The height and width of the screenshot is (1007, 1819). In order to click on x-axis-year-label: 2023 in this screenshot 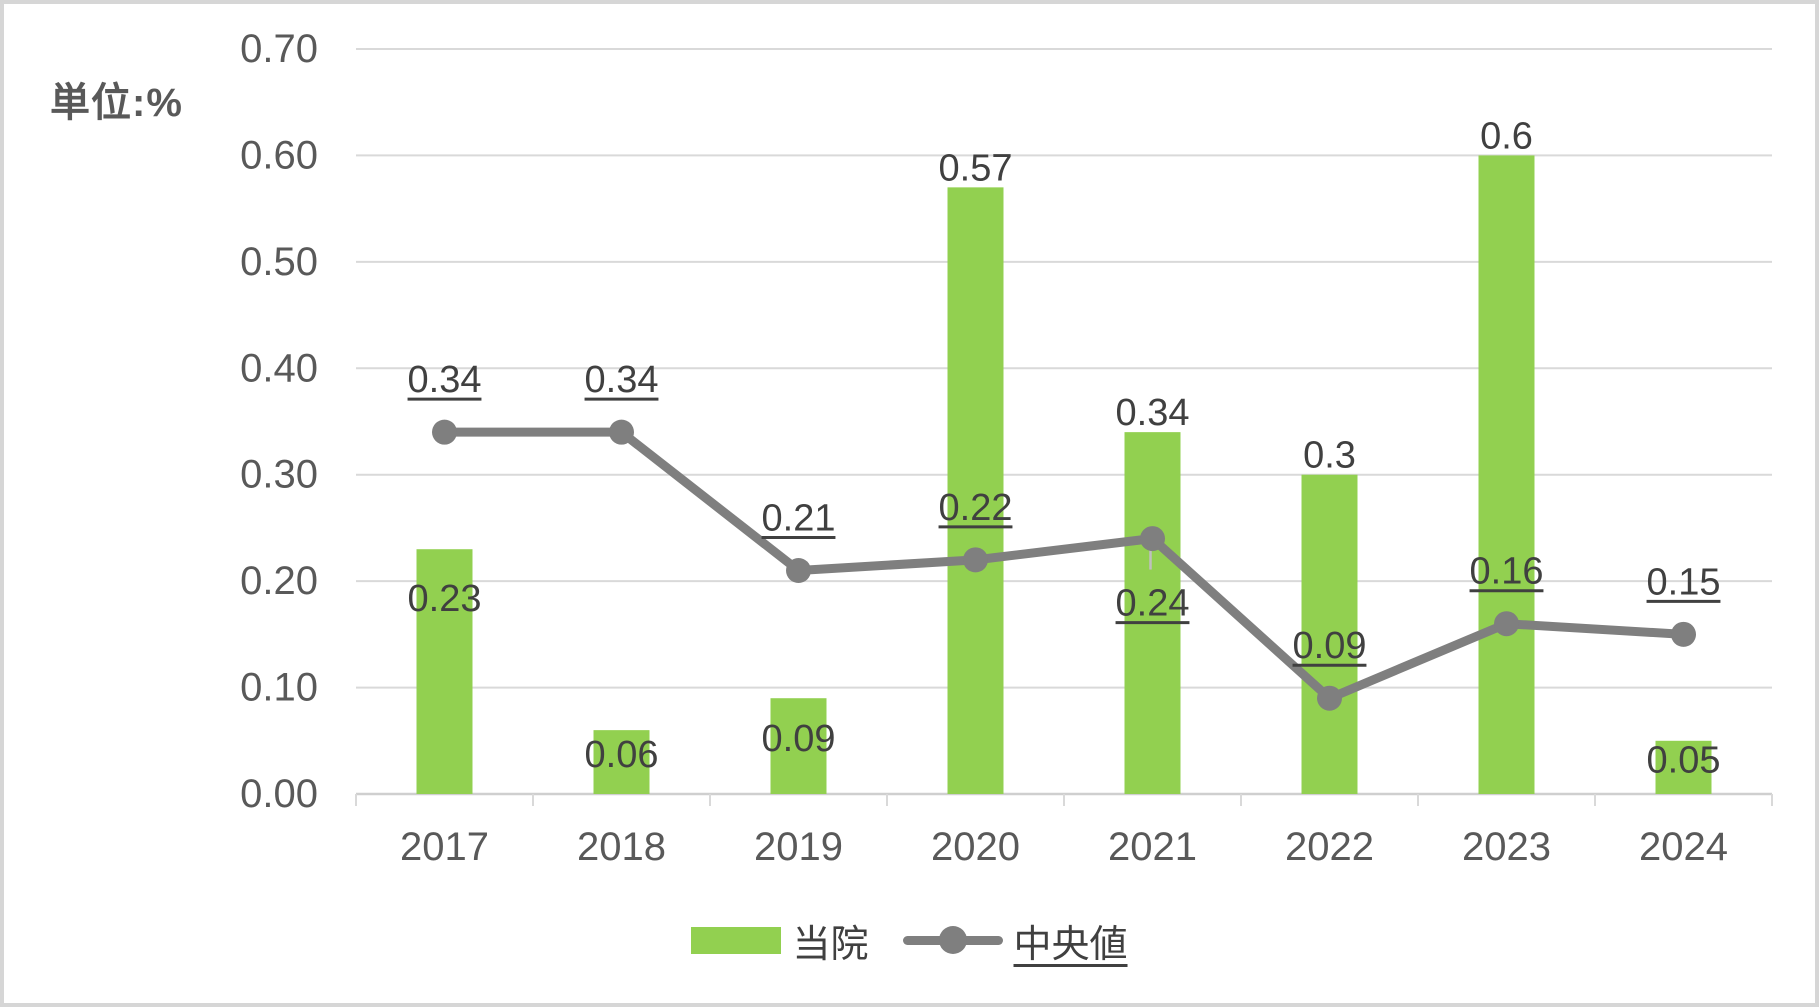, I will do `click(1506, 847)`.